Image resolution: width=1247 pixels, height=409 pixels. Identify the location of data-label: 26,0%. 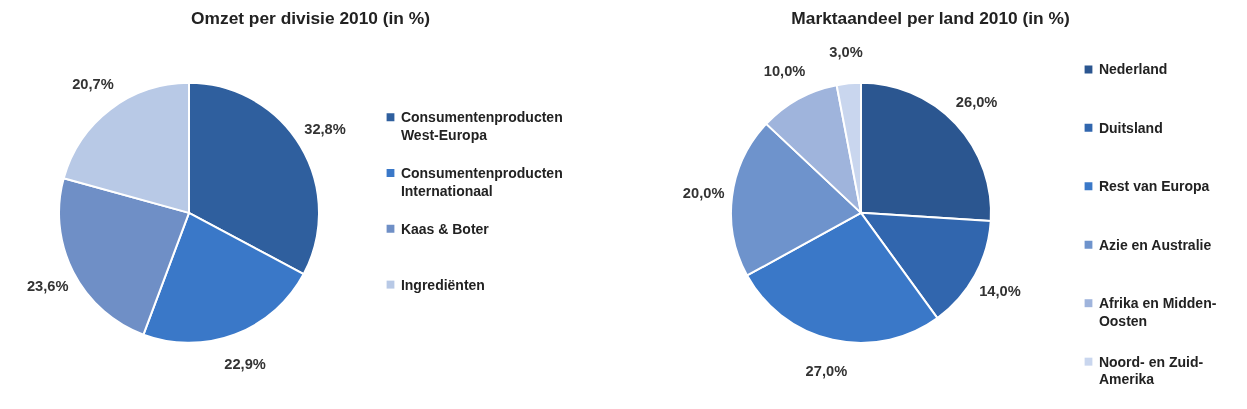
(976, 101).